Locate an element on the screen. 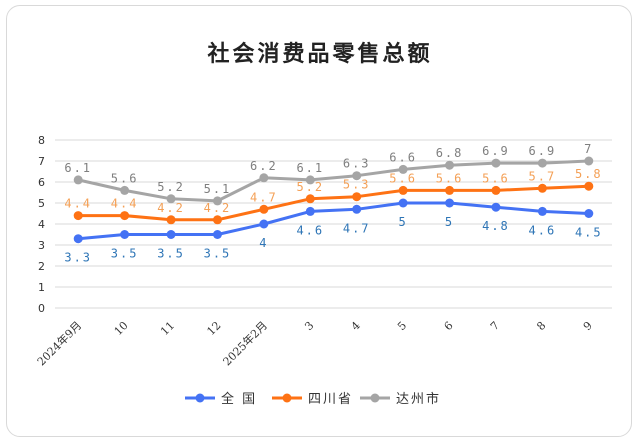 Image resolution: width=640 pixels, height=445 pixels. data-label: 5.1 is located at coordinates (218, 189).